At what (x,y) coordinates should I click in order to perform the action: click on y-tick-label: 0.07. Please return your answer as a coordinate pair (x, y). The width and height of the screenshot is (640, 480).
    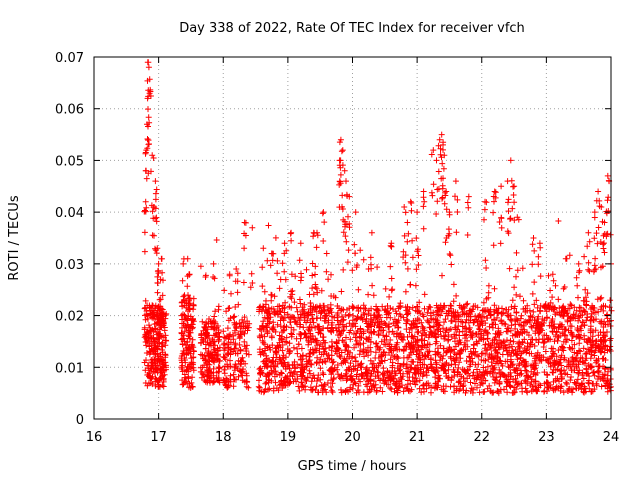
    Looking at the image, I should click on (69, 58).